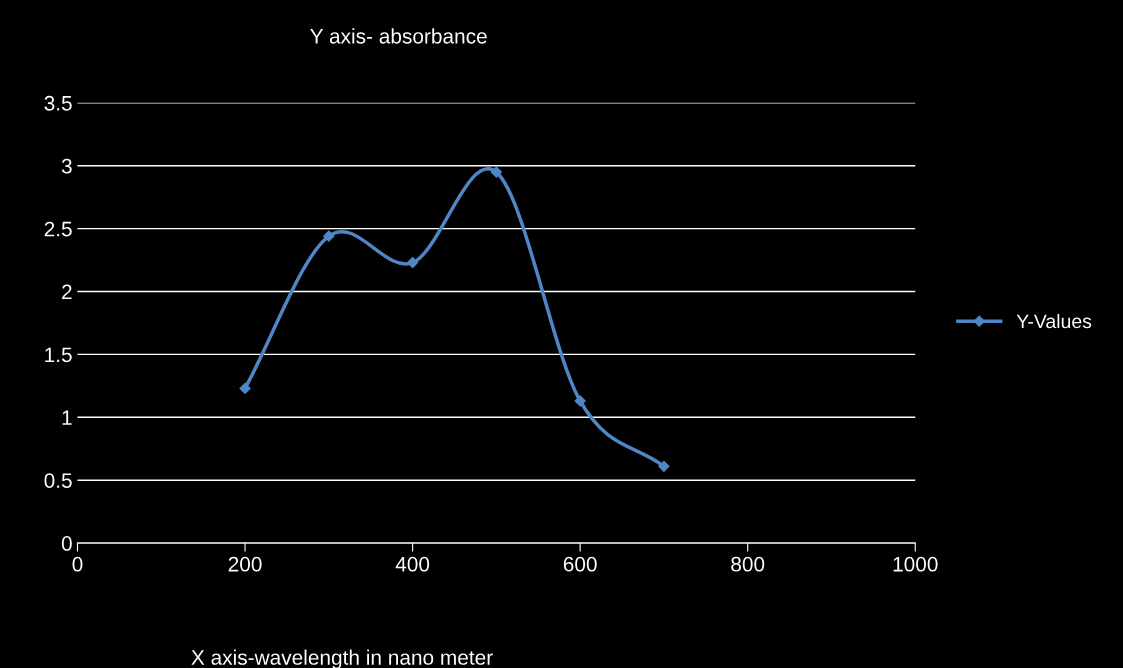 The image size is (1123, 668). What do you see at coordinates (245, 564) in the screenshot?
I see `x-tick-label: 200` at bounding box center [245, 564].